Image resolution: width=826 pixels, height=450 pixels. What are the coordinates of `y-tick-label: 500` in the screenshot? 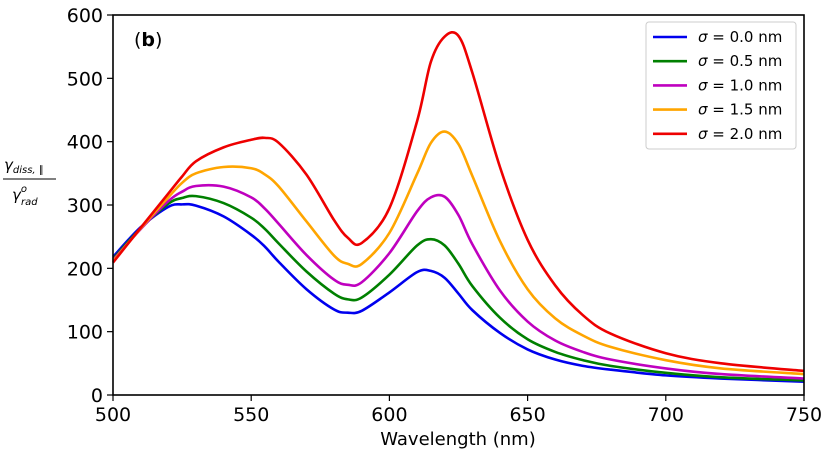 It's located at (85, 79).